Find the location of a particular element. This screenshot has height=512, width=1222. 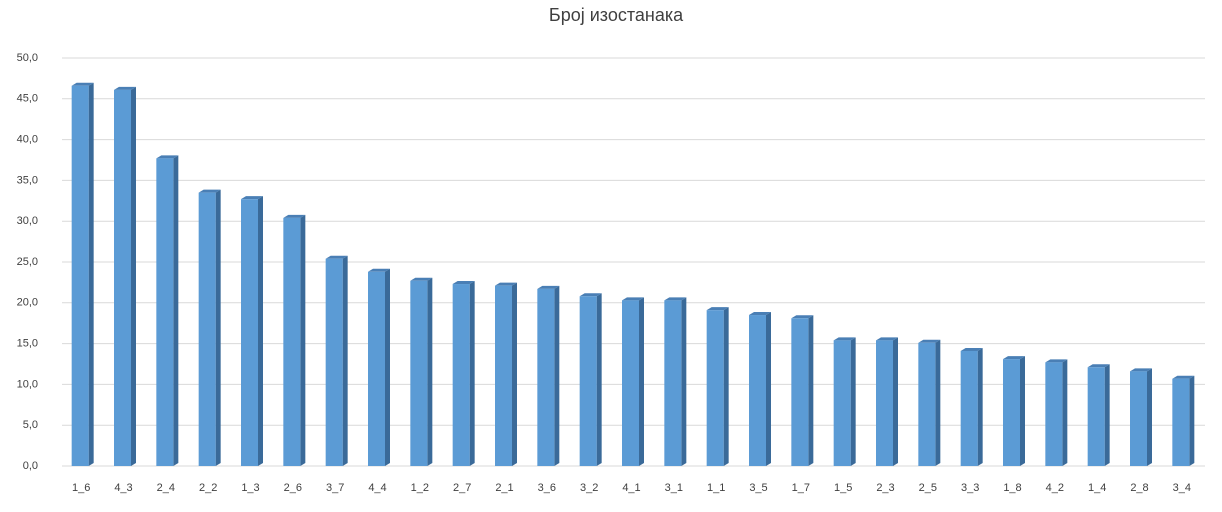

x-tick-label: 1_7 is located at coordinates (801, 488).